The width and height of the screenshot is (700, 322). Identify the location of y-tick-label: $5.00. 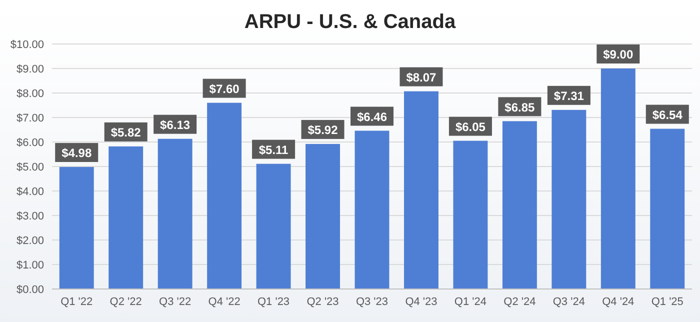
(30, 167).